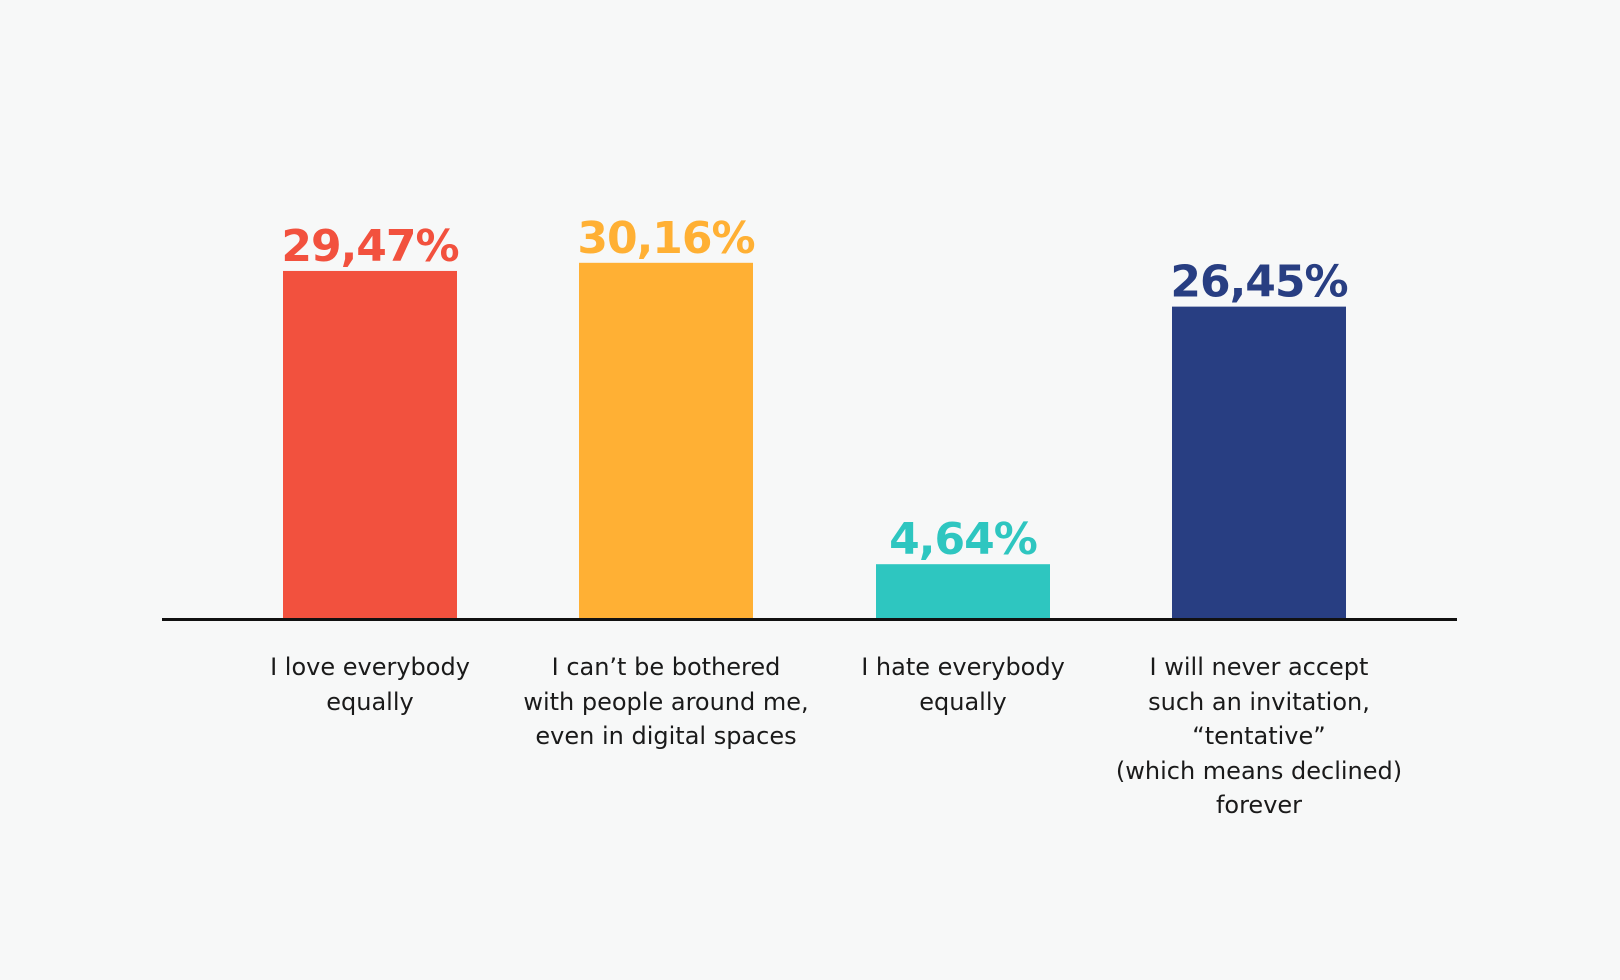  I want to click on bar-hate-everybody, so click(963, 591).